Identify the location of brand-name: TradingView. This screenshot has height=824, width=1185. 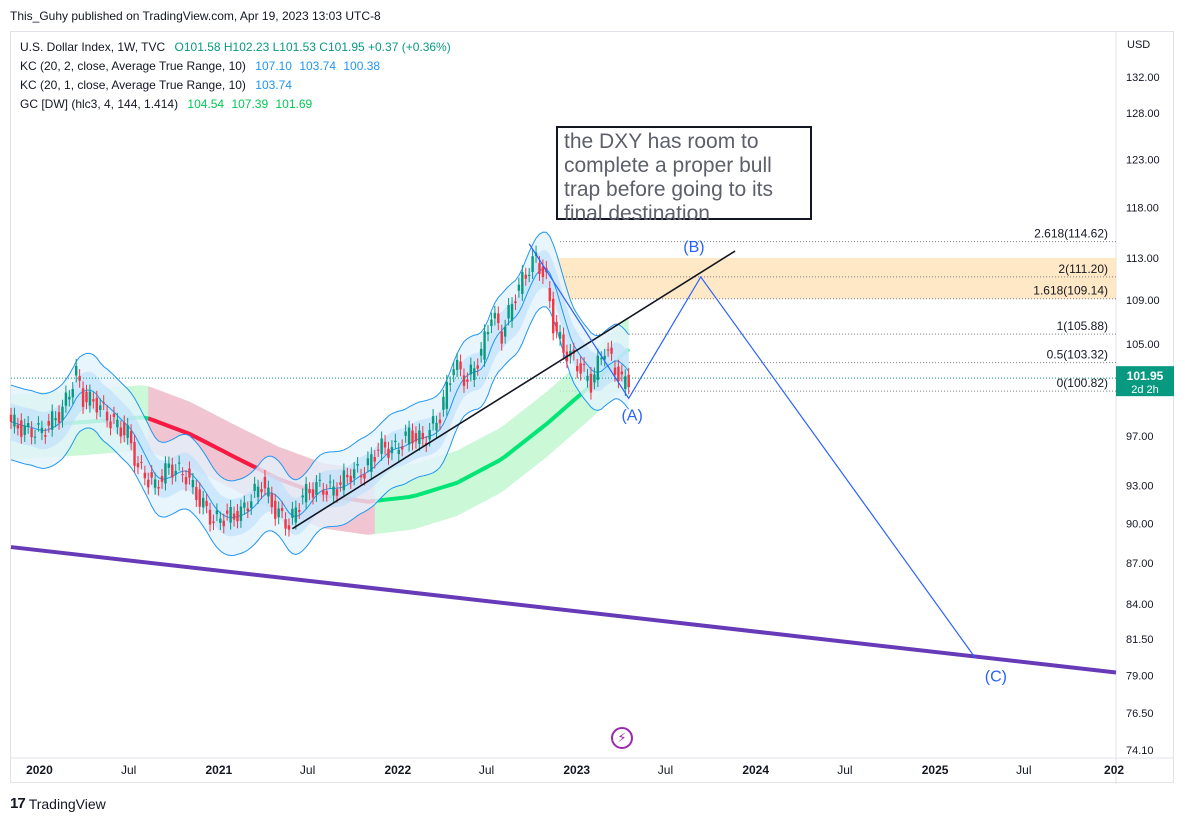
(67, 803).